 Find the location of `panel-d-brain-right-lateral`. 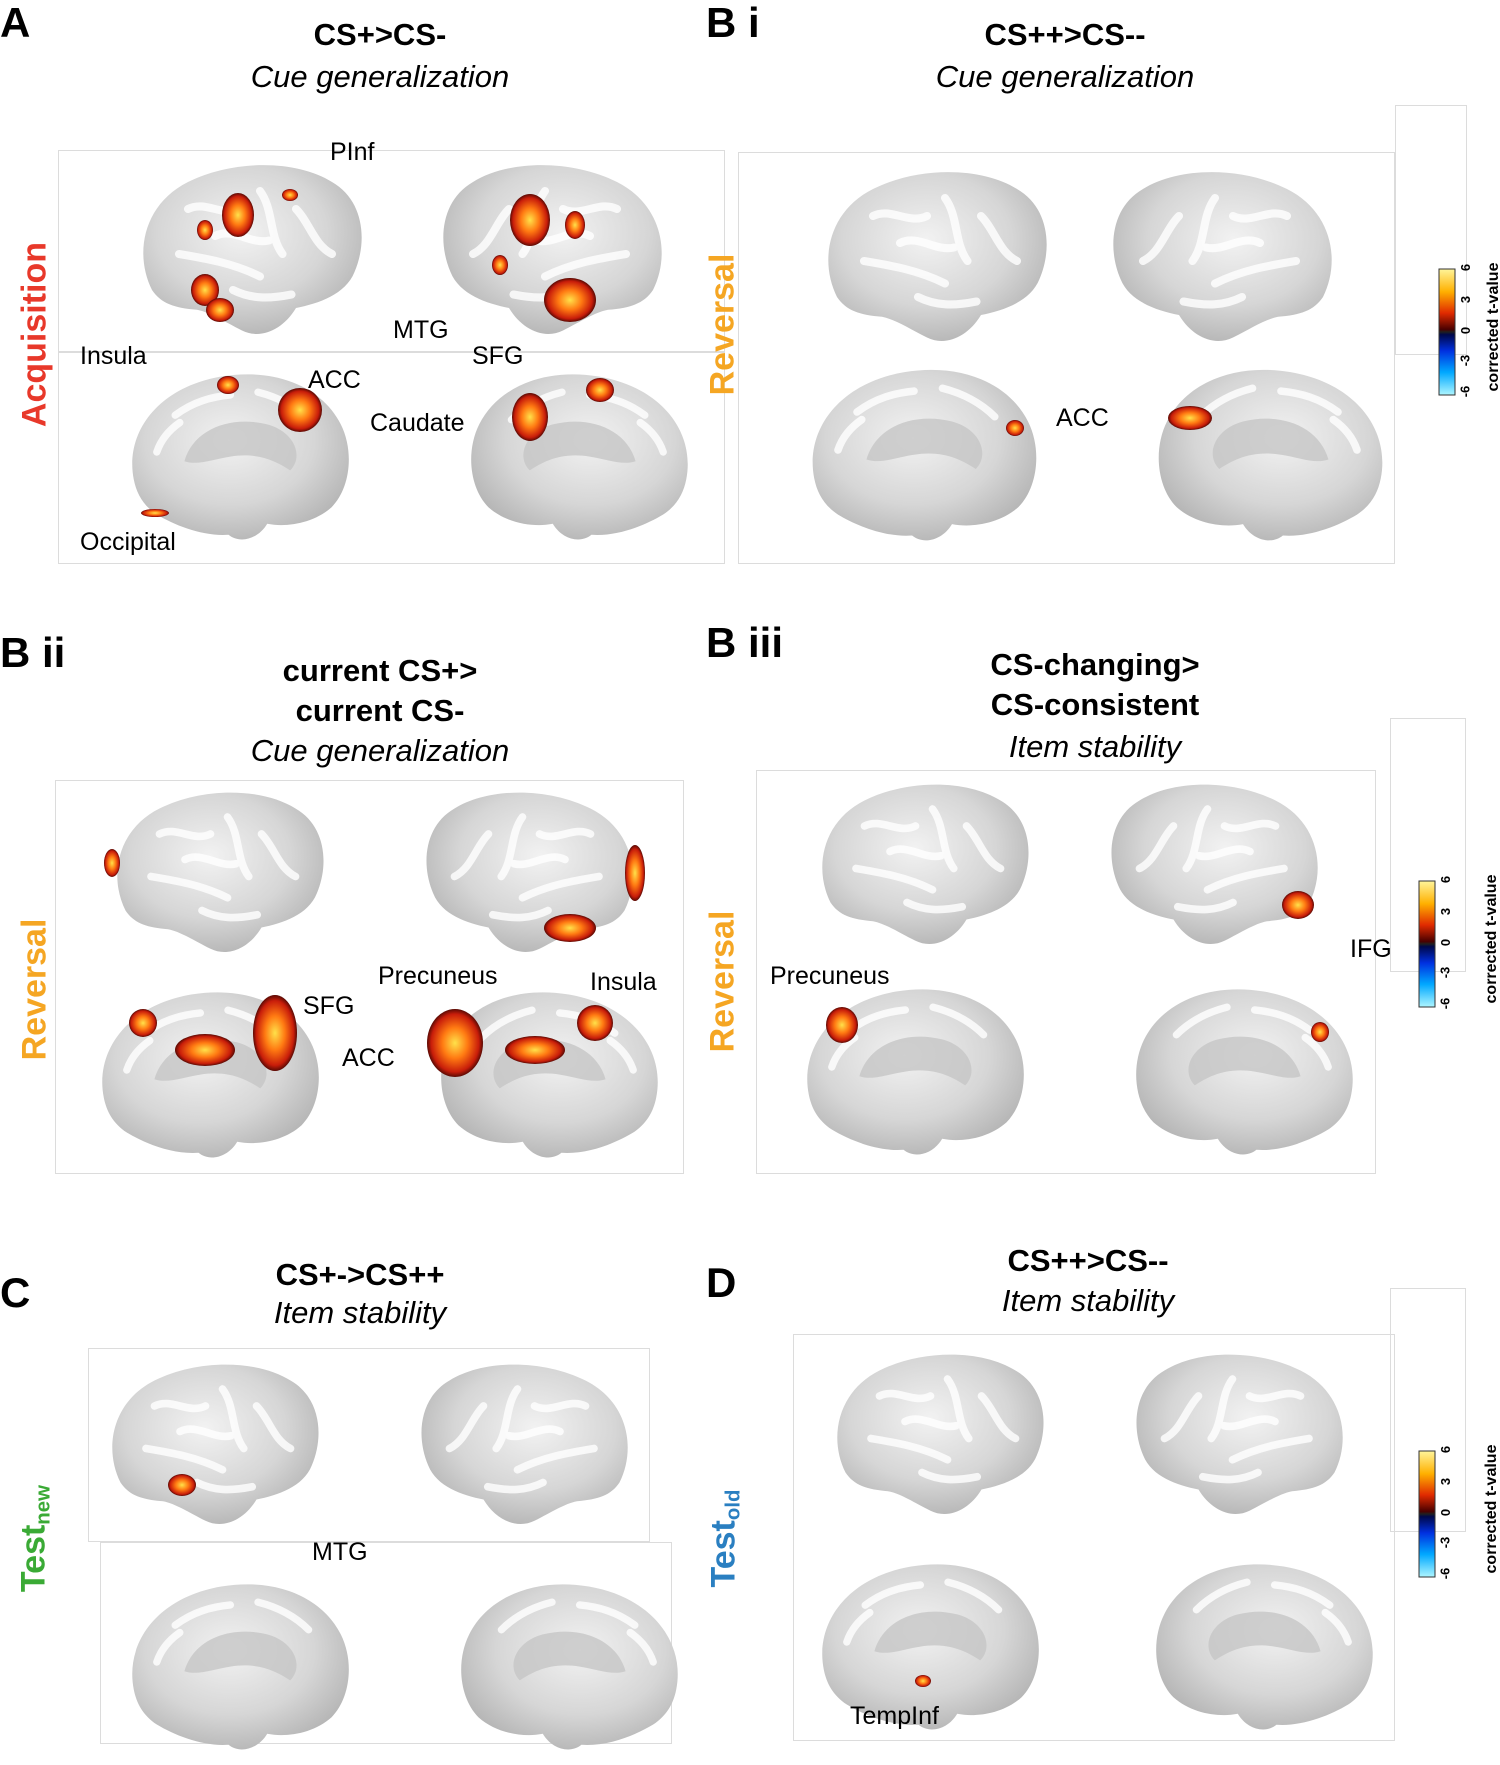

panel-d-brain-right-lateral is located at coordinates (1239, 1434).